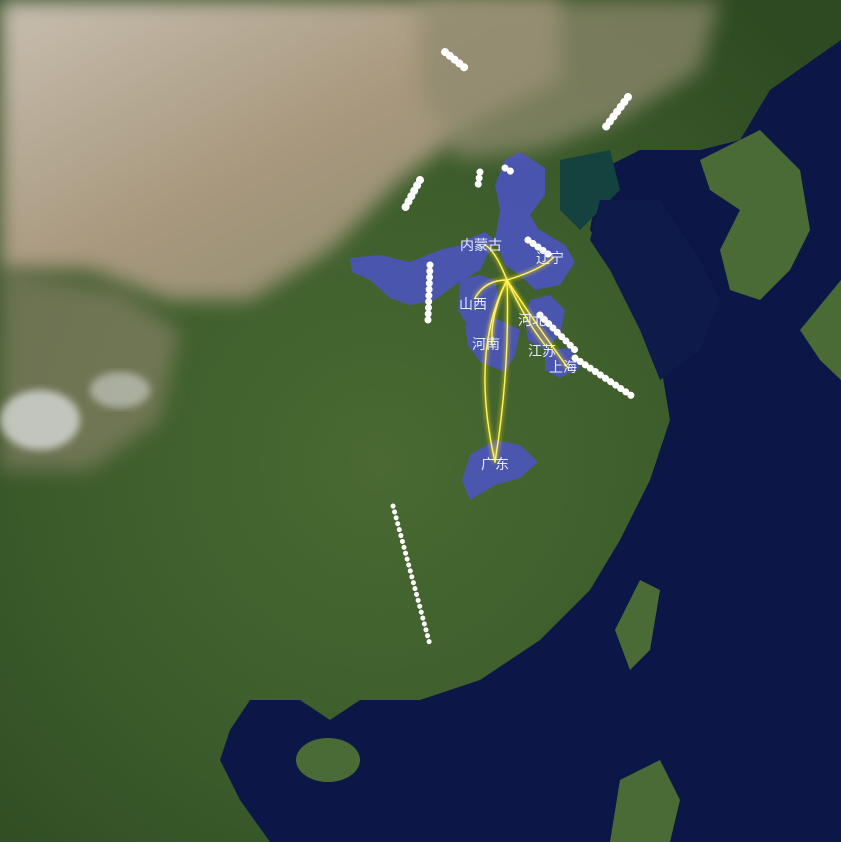 The height and width of the screenshot is (842, 841). Describe the element at coordinates (637, 625) in the screenshot. I see `taiwan` at that location.